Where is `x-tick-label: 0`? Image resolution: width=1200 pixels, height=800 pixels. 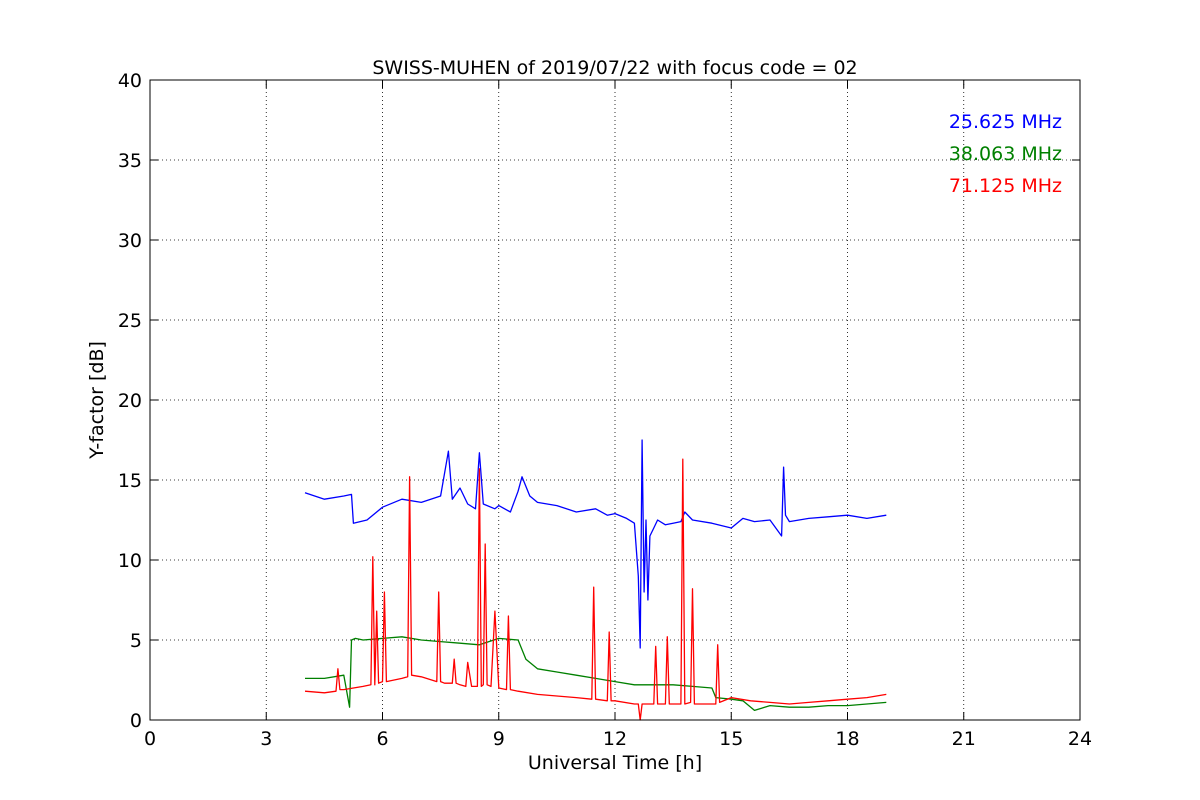 x-tick-label: 0 is located at coordinates (150, 739).